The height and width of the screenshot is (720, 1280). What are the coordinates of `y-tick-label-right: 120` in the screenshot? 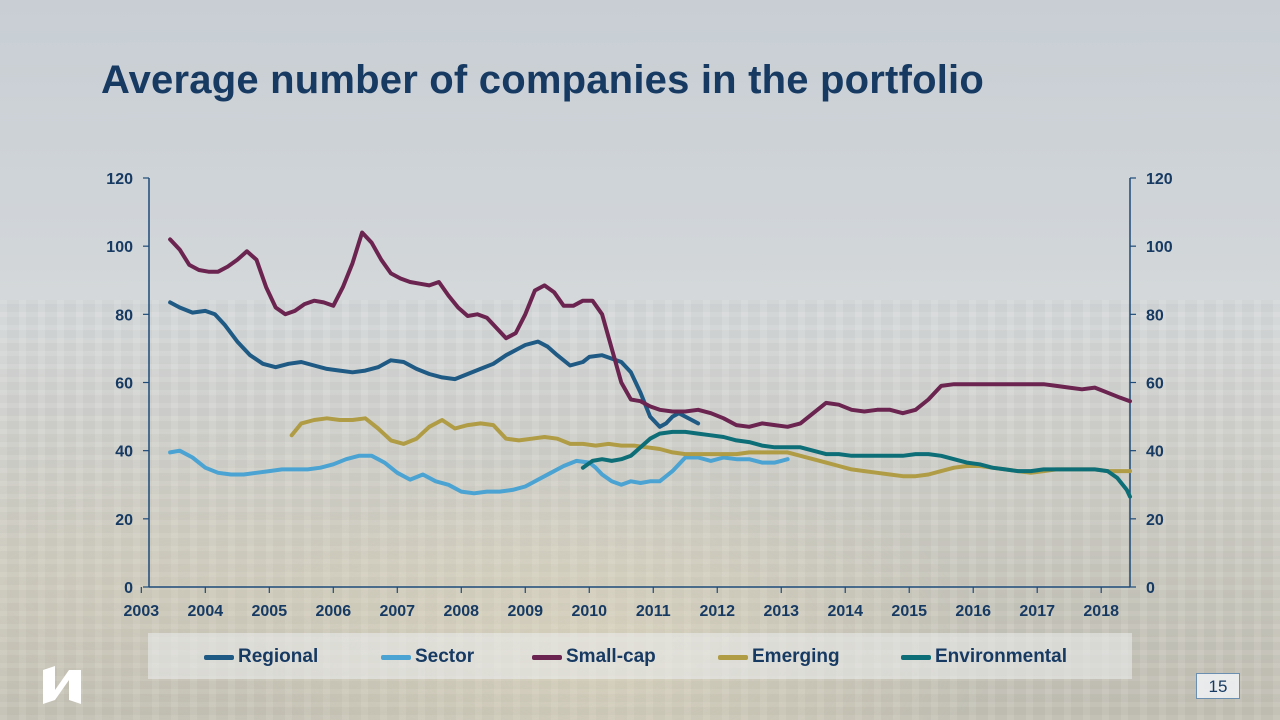 It's located at (1159, 179).